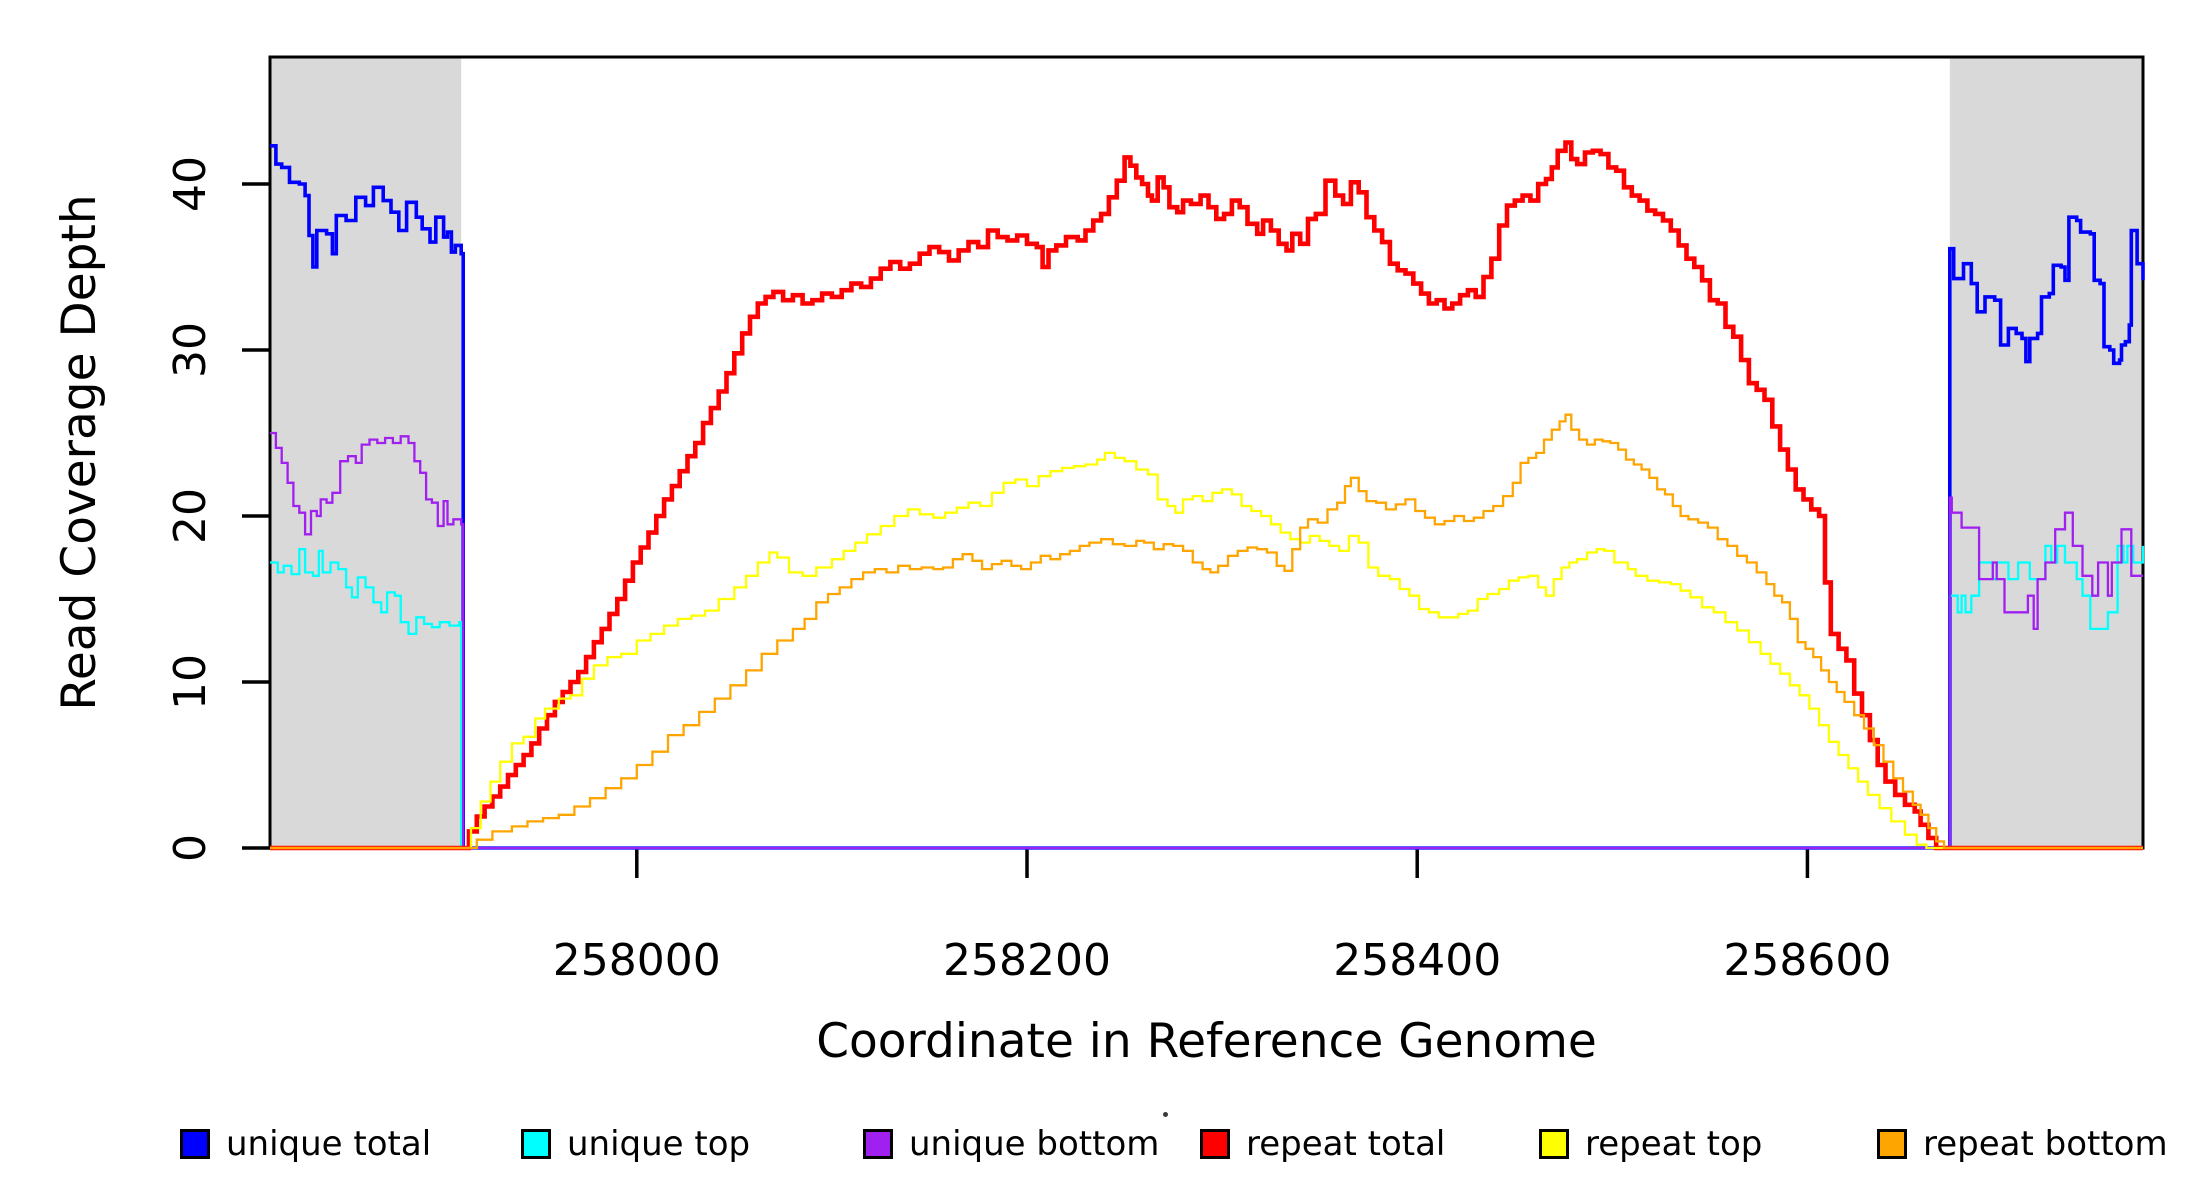 The image size is (2200, 1200). What do you see at coordinates (878, 1144) in the screenshot?
I see `unique-bottom-swatch-icon` at bounding box center [878, 1144].